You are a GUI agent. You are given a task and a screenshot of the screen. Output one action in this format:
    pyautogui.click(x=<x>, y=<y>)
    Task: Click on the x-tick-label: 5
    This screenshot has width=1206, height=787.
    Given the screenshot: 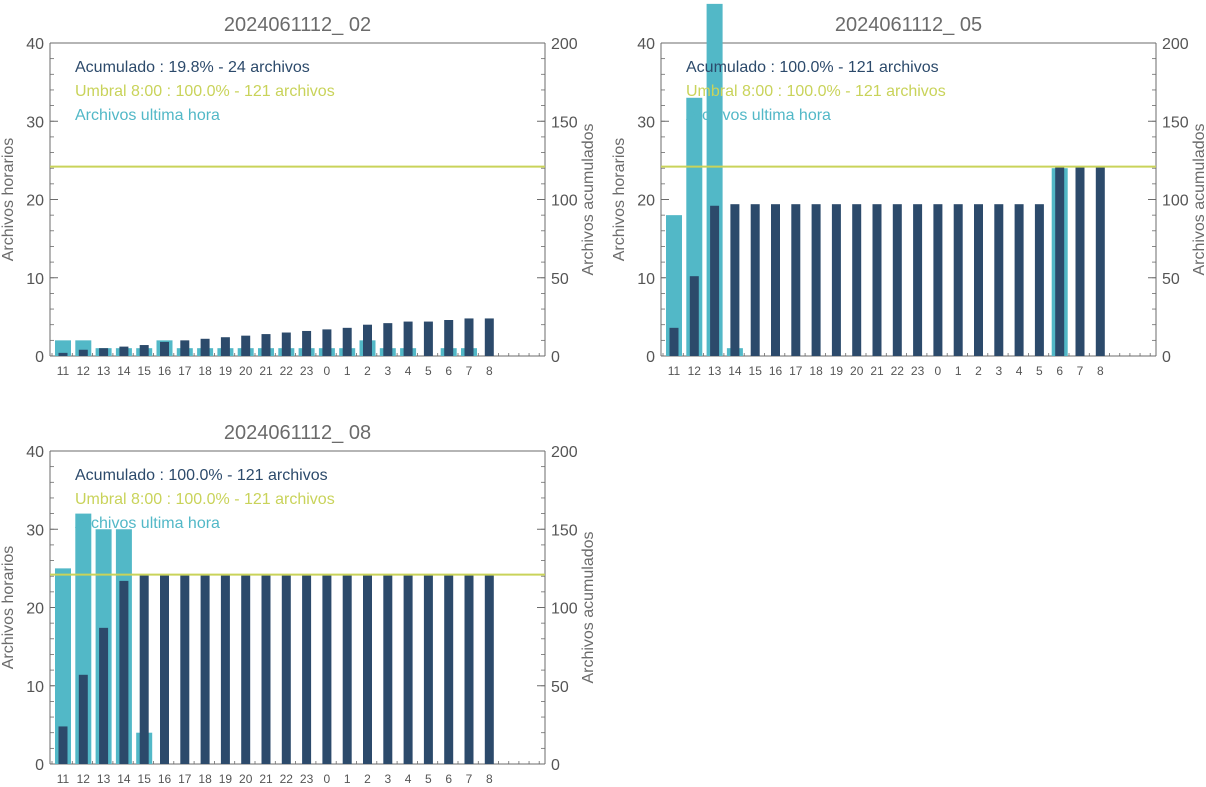 What is the action you would take?
    pyautogui.click(x=1039, y=371)
    